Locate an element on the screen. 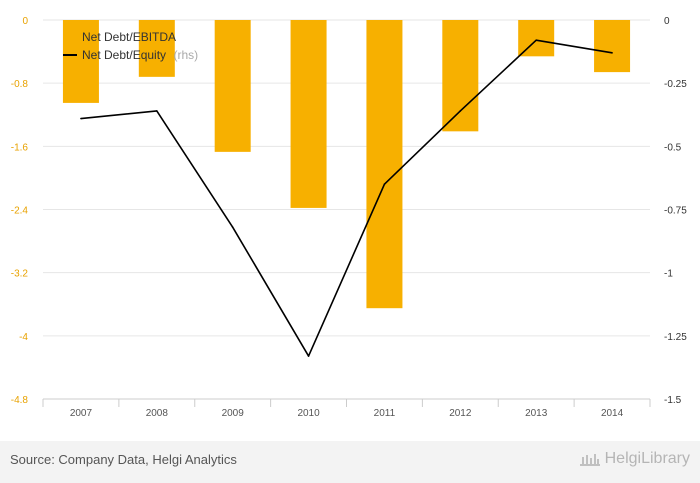  line-point-2009 is located at coordinates (232, 227).